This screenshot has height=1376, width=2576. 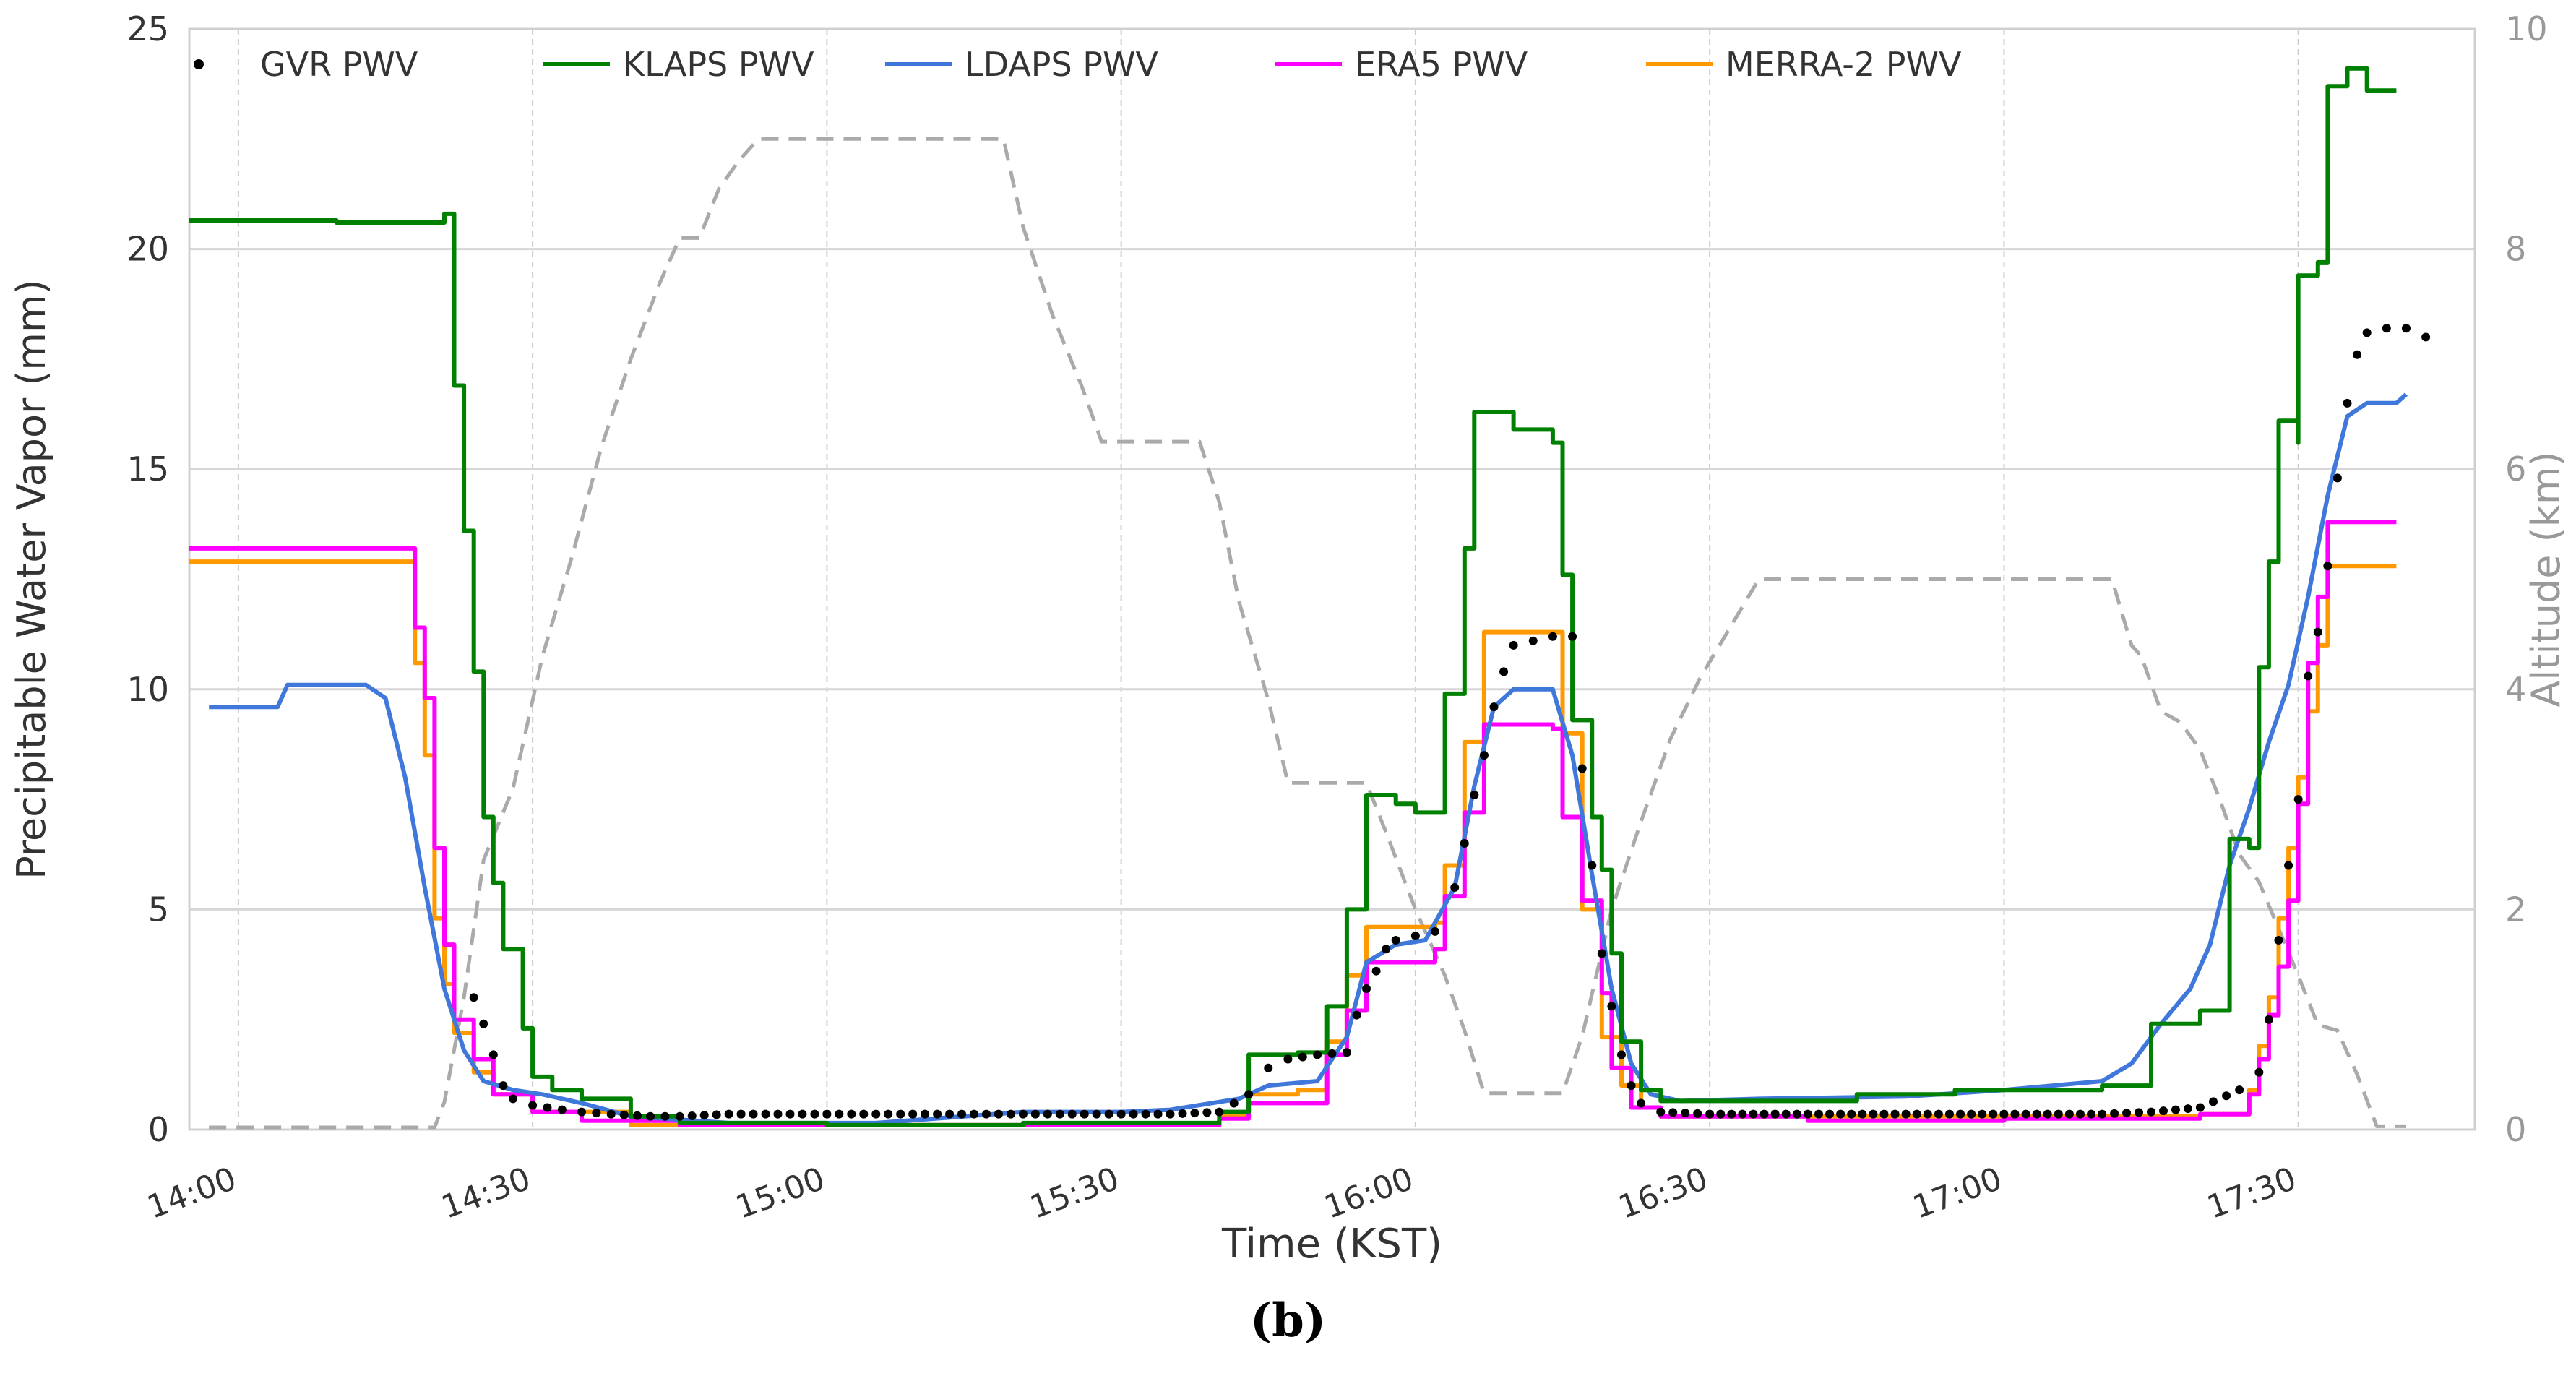 I want to click on x-tick-label: 17:30, so click(x=2251, y=1193).